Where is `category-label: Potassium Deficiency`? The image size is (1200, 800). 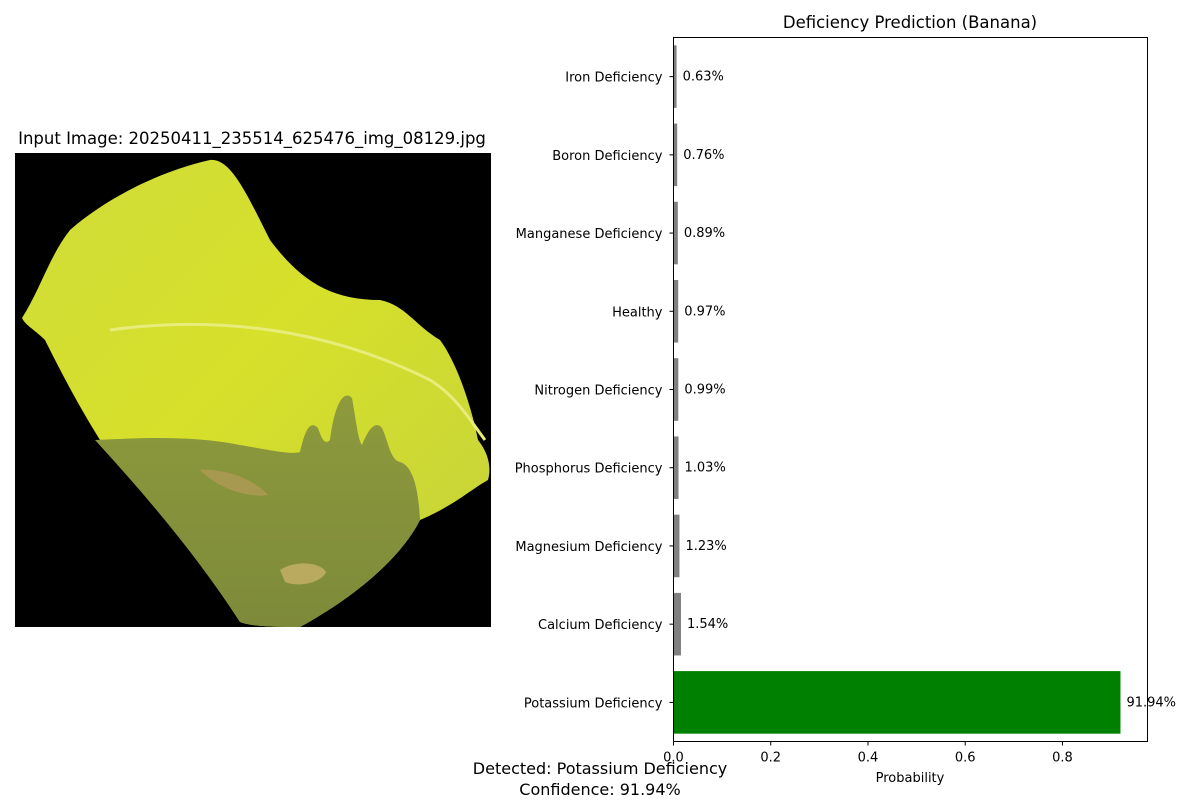
category-label: Potassium Deficiency is located at coordinates (593, 703).